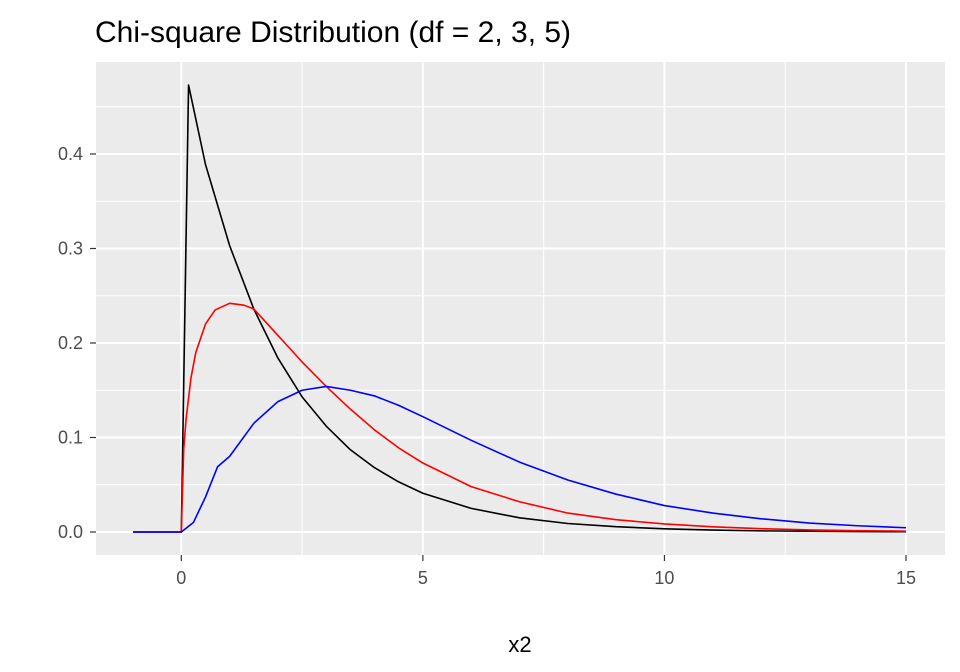 The height and width of the screenshot is (672, 960). What do you see at coordinates (333, 32) in the screenshot?
I see `chart-title: Chi-square Distribution (df = 2, 3, 5)` at bounding box center [333, 32].